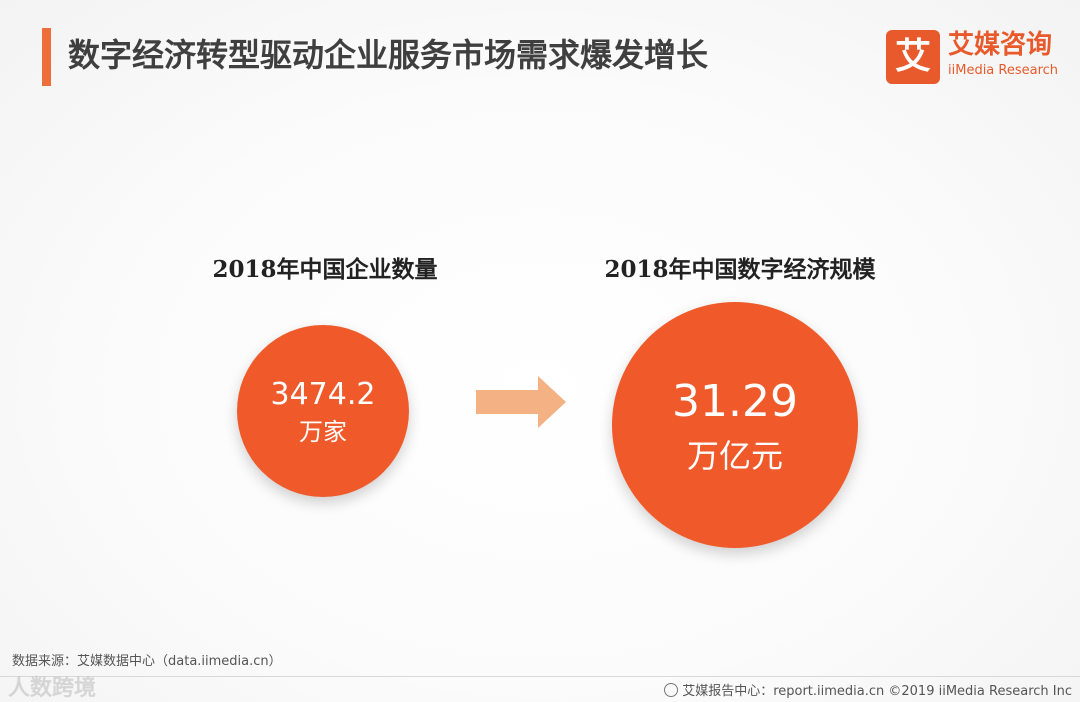  I want to click on digital-economy-unit: 万亿元, so click(734, 456).